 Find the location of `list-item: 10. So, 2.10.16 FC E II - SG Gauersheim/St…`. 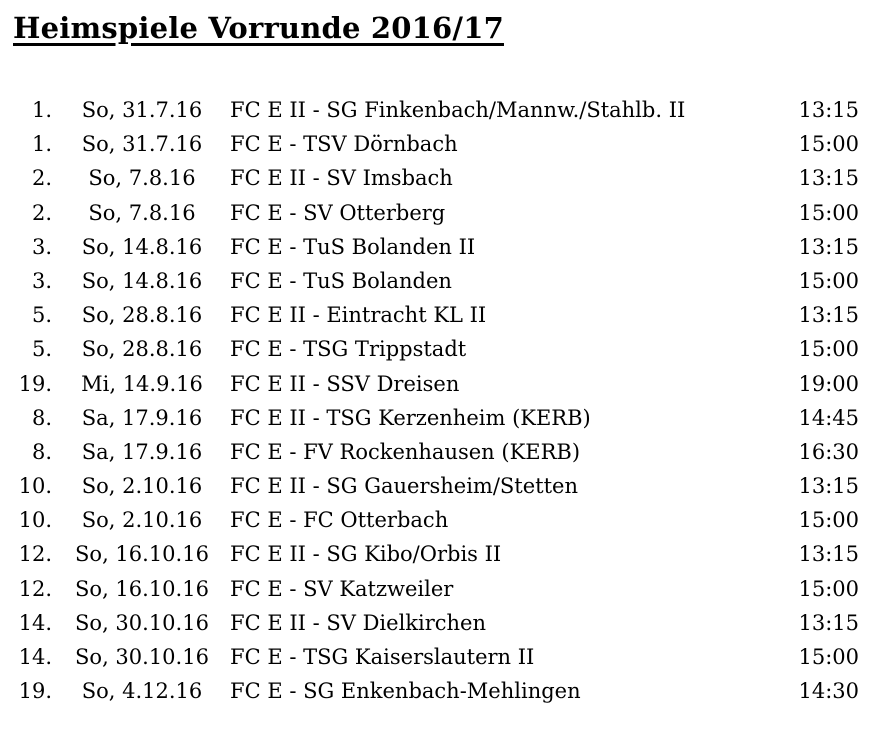

list-item: 10. So, 2.10.16 FC E II - SG Gauersheim/St… is located at coordinates (436, 486).